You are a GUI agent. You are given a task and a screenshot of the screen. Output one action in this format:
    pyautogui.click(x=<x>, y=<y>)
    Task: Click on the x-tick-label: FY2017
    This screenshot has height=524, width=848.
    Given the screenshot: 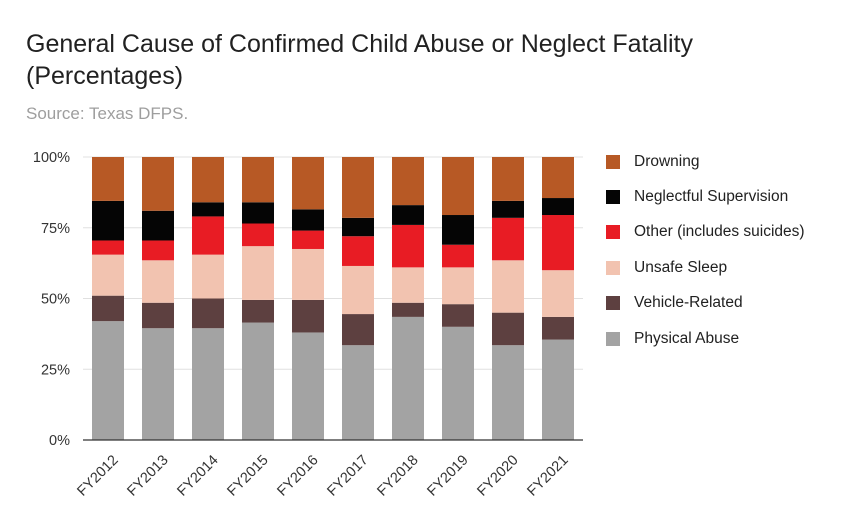 What is the action you would take?
    pyautogui.click(x=347, y=475)
    